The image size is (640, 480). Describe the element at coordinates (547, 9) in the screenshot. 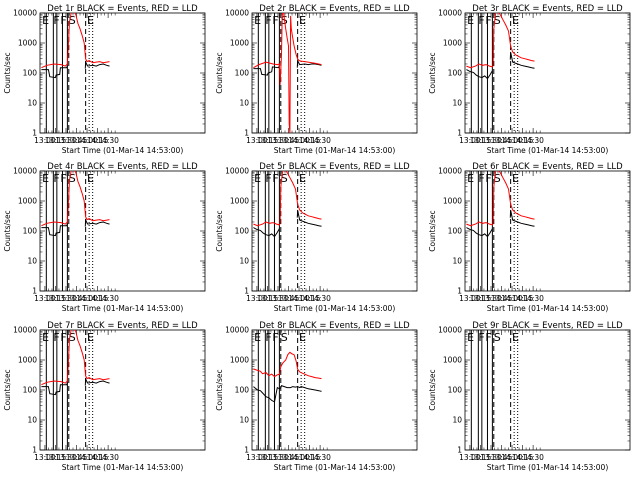

I see `panel-title: Det 3r BLACK = Events, RED = LLD` at that location.